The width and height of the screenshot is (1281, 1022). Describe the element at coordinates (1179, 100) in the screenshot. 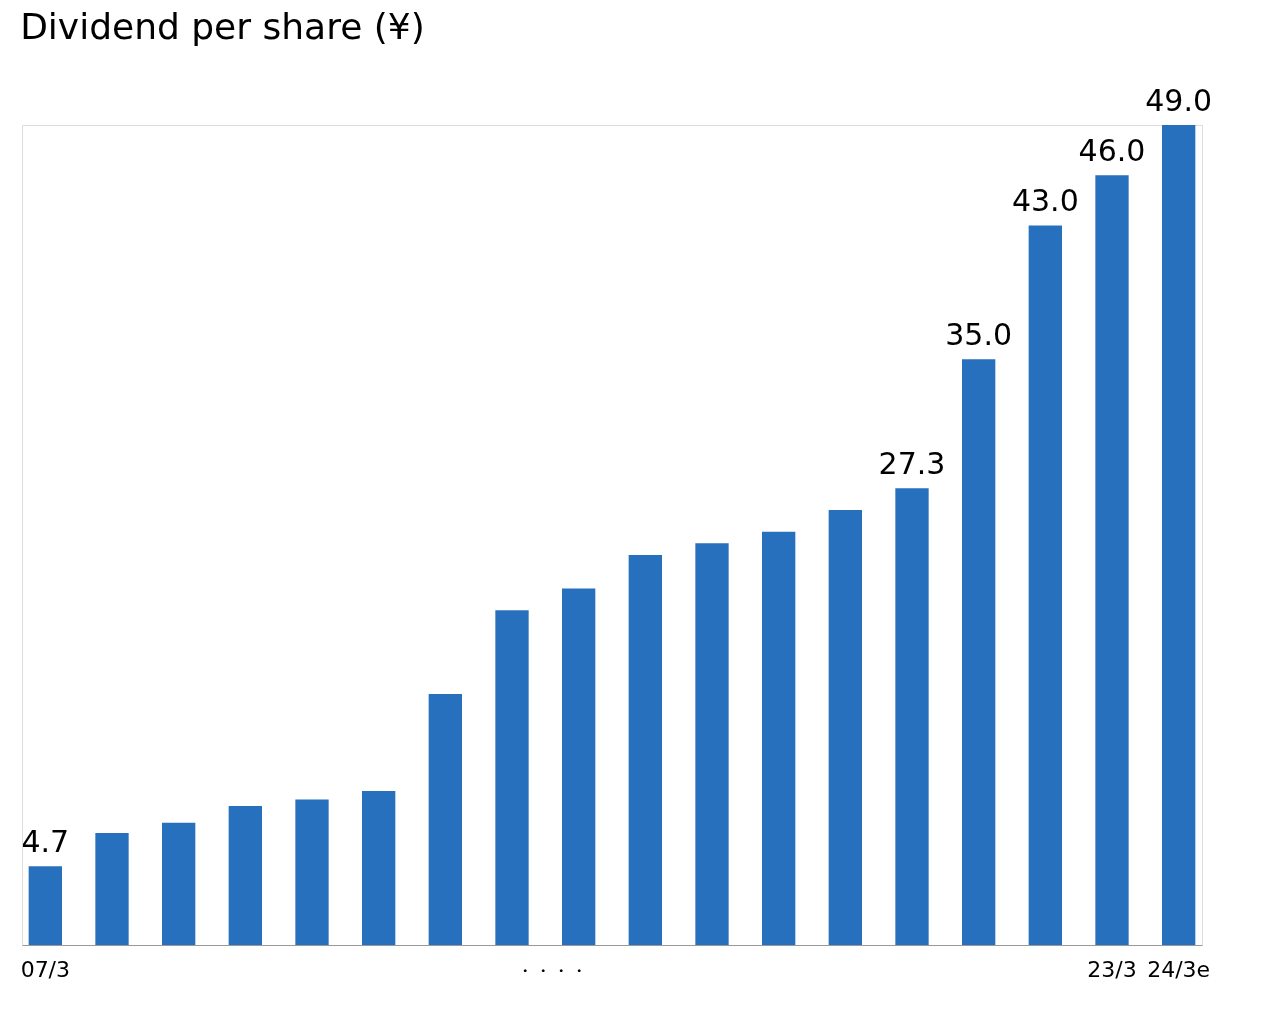

I see `data-label: 49.0` at that location.